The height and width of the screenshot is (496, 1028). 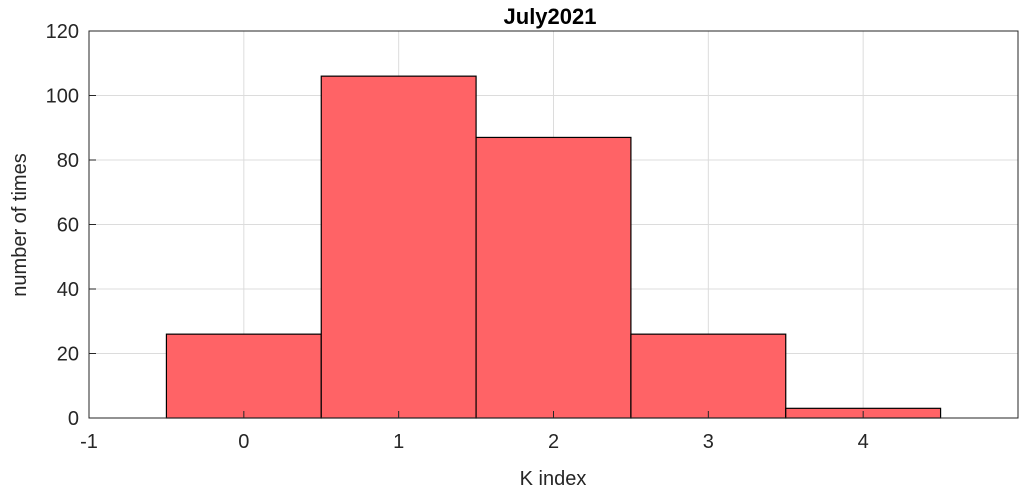 I want to click on x-tick-label: 3, so click(x=708, y=442).